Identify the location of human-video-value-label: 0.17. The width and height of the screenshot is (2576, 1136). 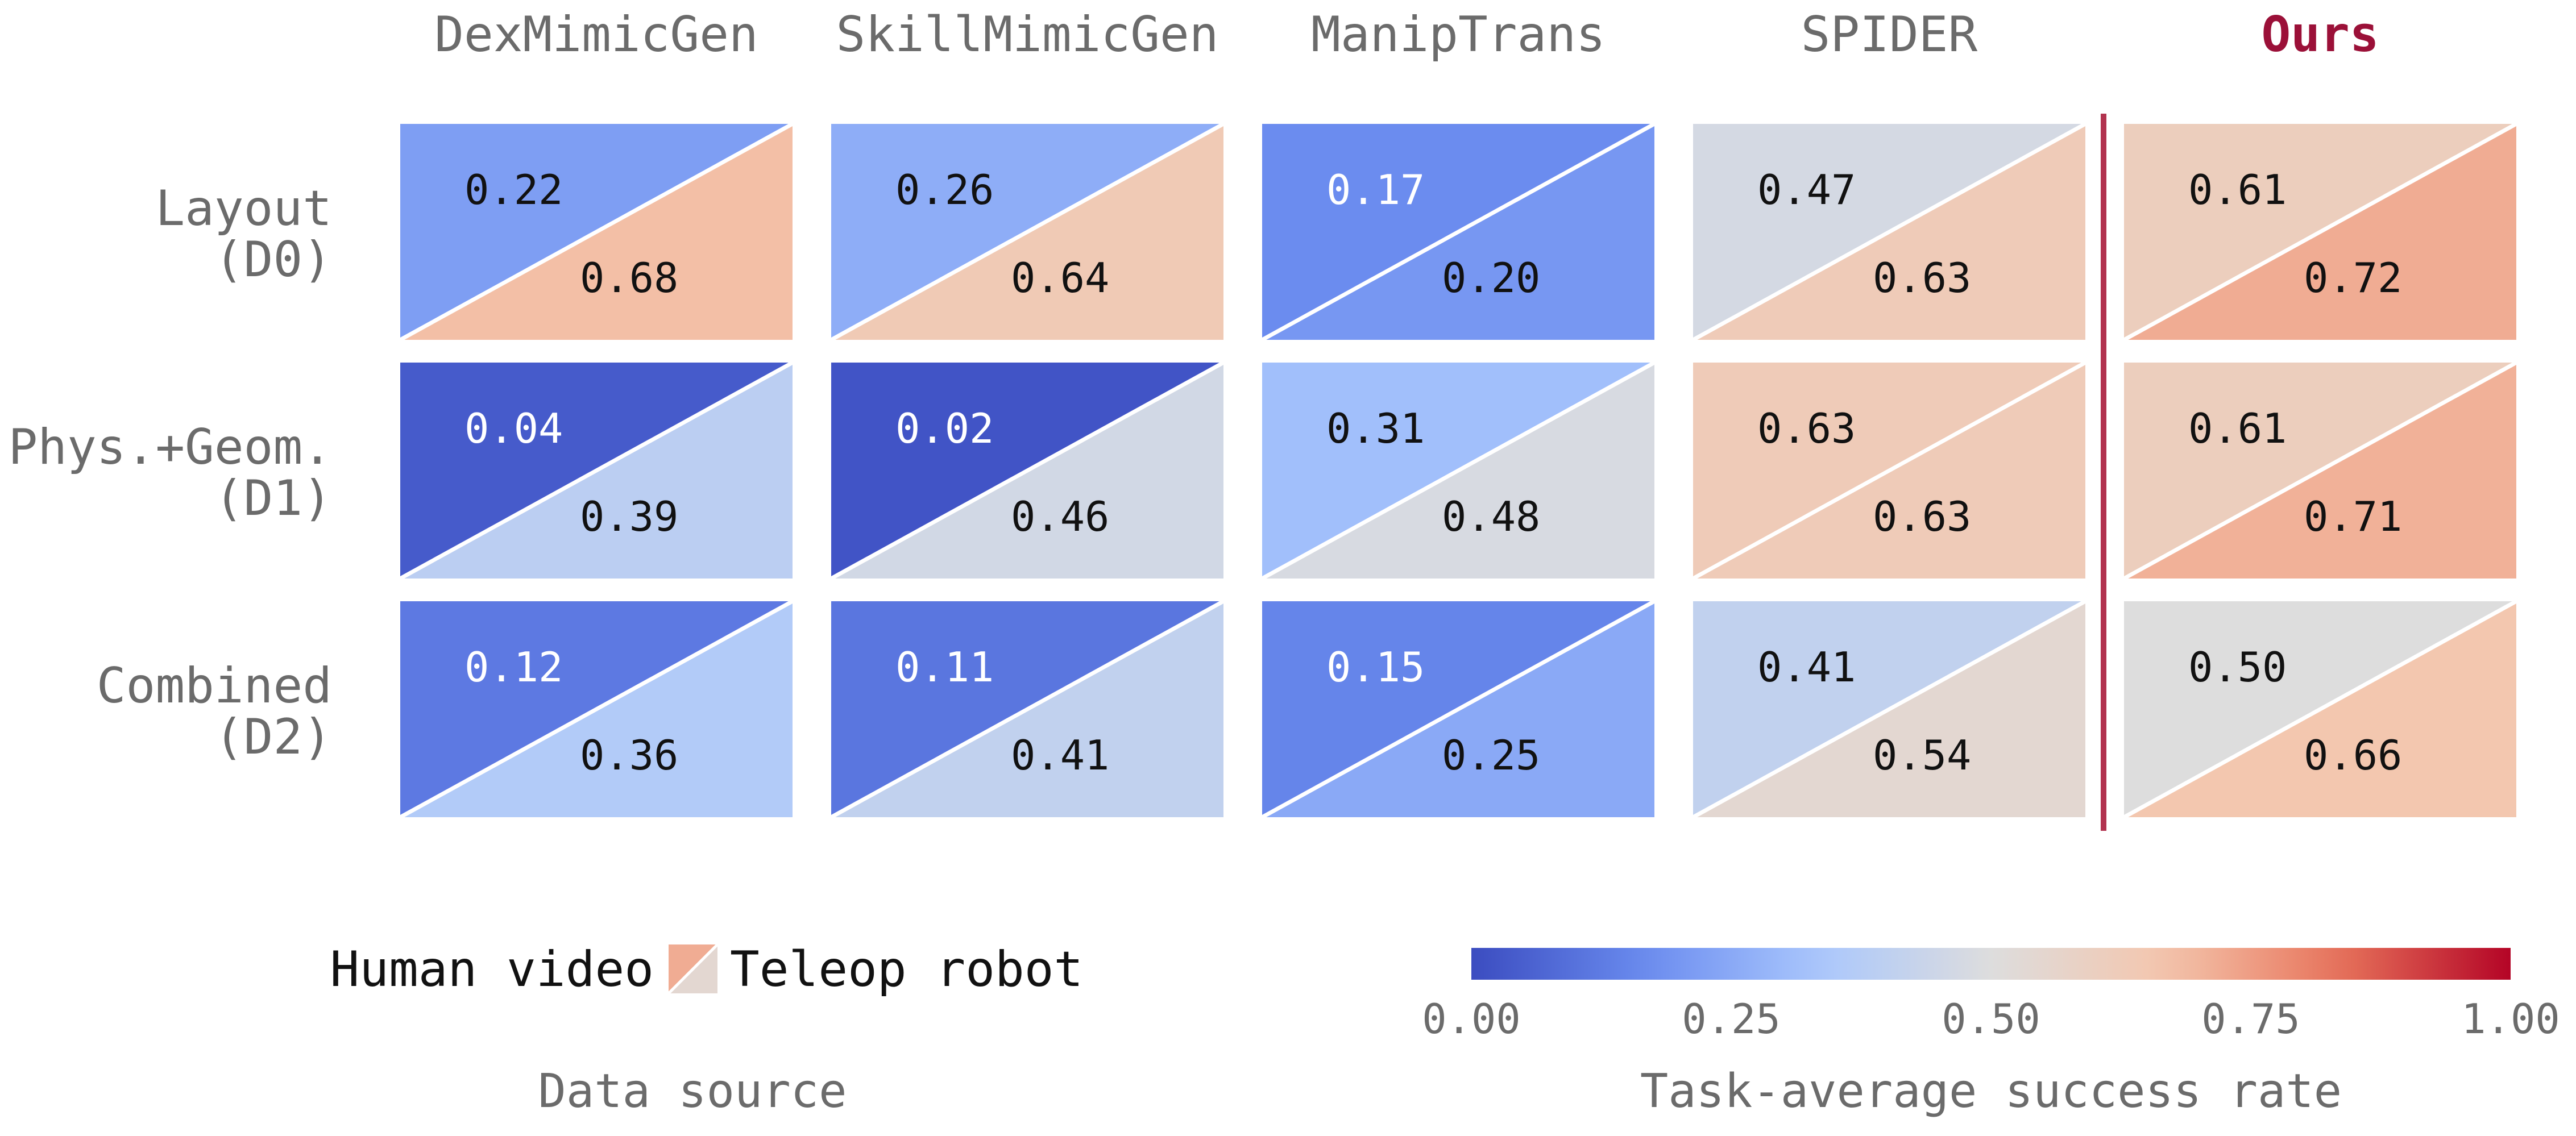
(1375, 190).